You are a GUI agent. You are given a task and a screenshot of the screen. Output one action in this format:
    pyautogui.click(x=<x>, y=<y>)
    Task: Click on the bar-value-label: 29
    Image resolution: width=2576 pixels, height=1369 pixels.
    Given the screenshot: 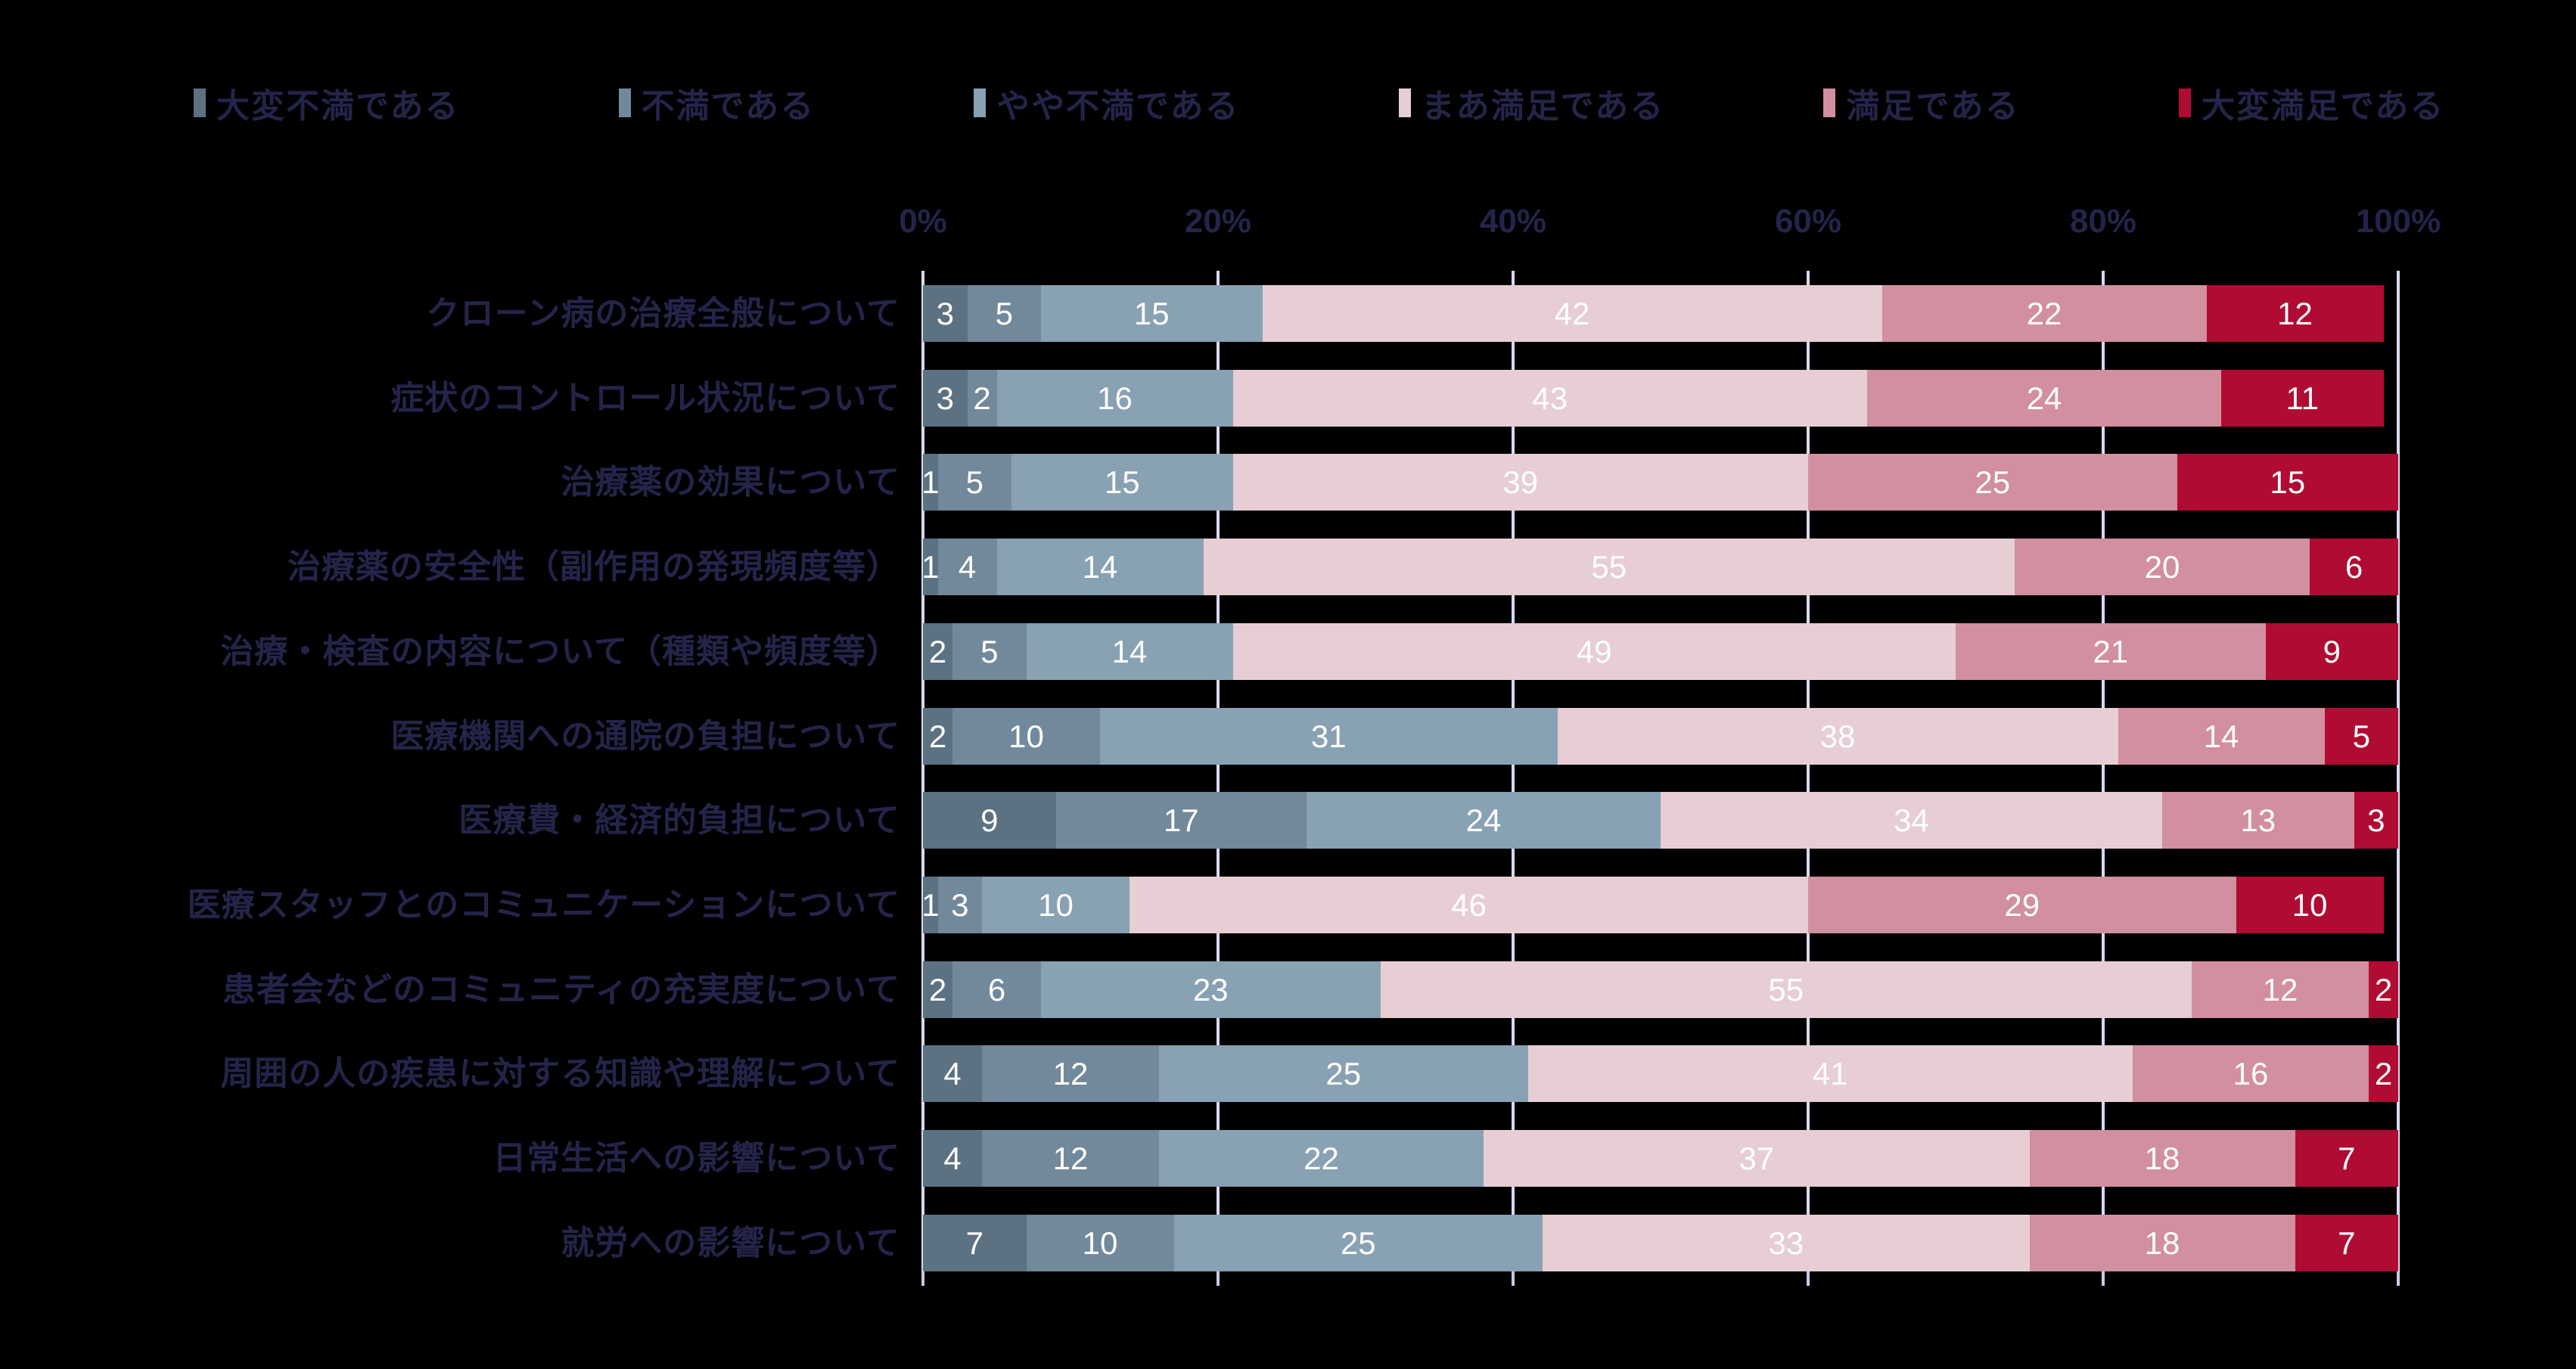 What is the action you would take?
    pyautogui.click(x=2022, y=904)
    